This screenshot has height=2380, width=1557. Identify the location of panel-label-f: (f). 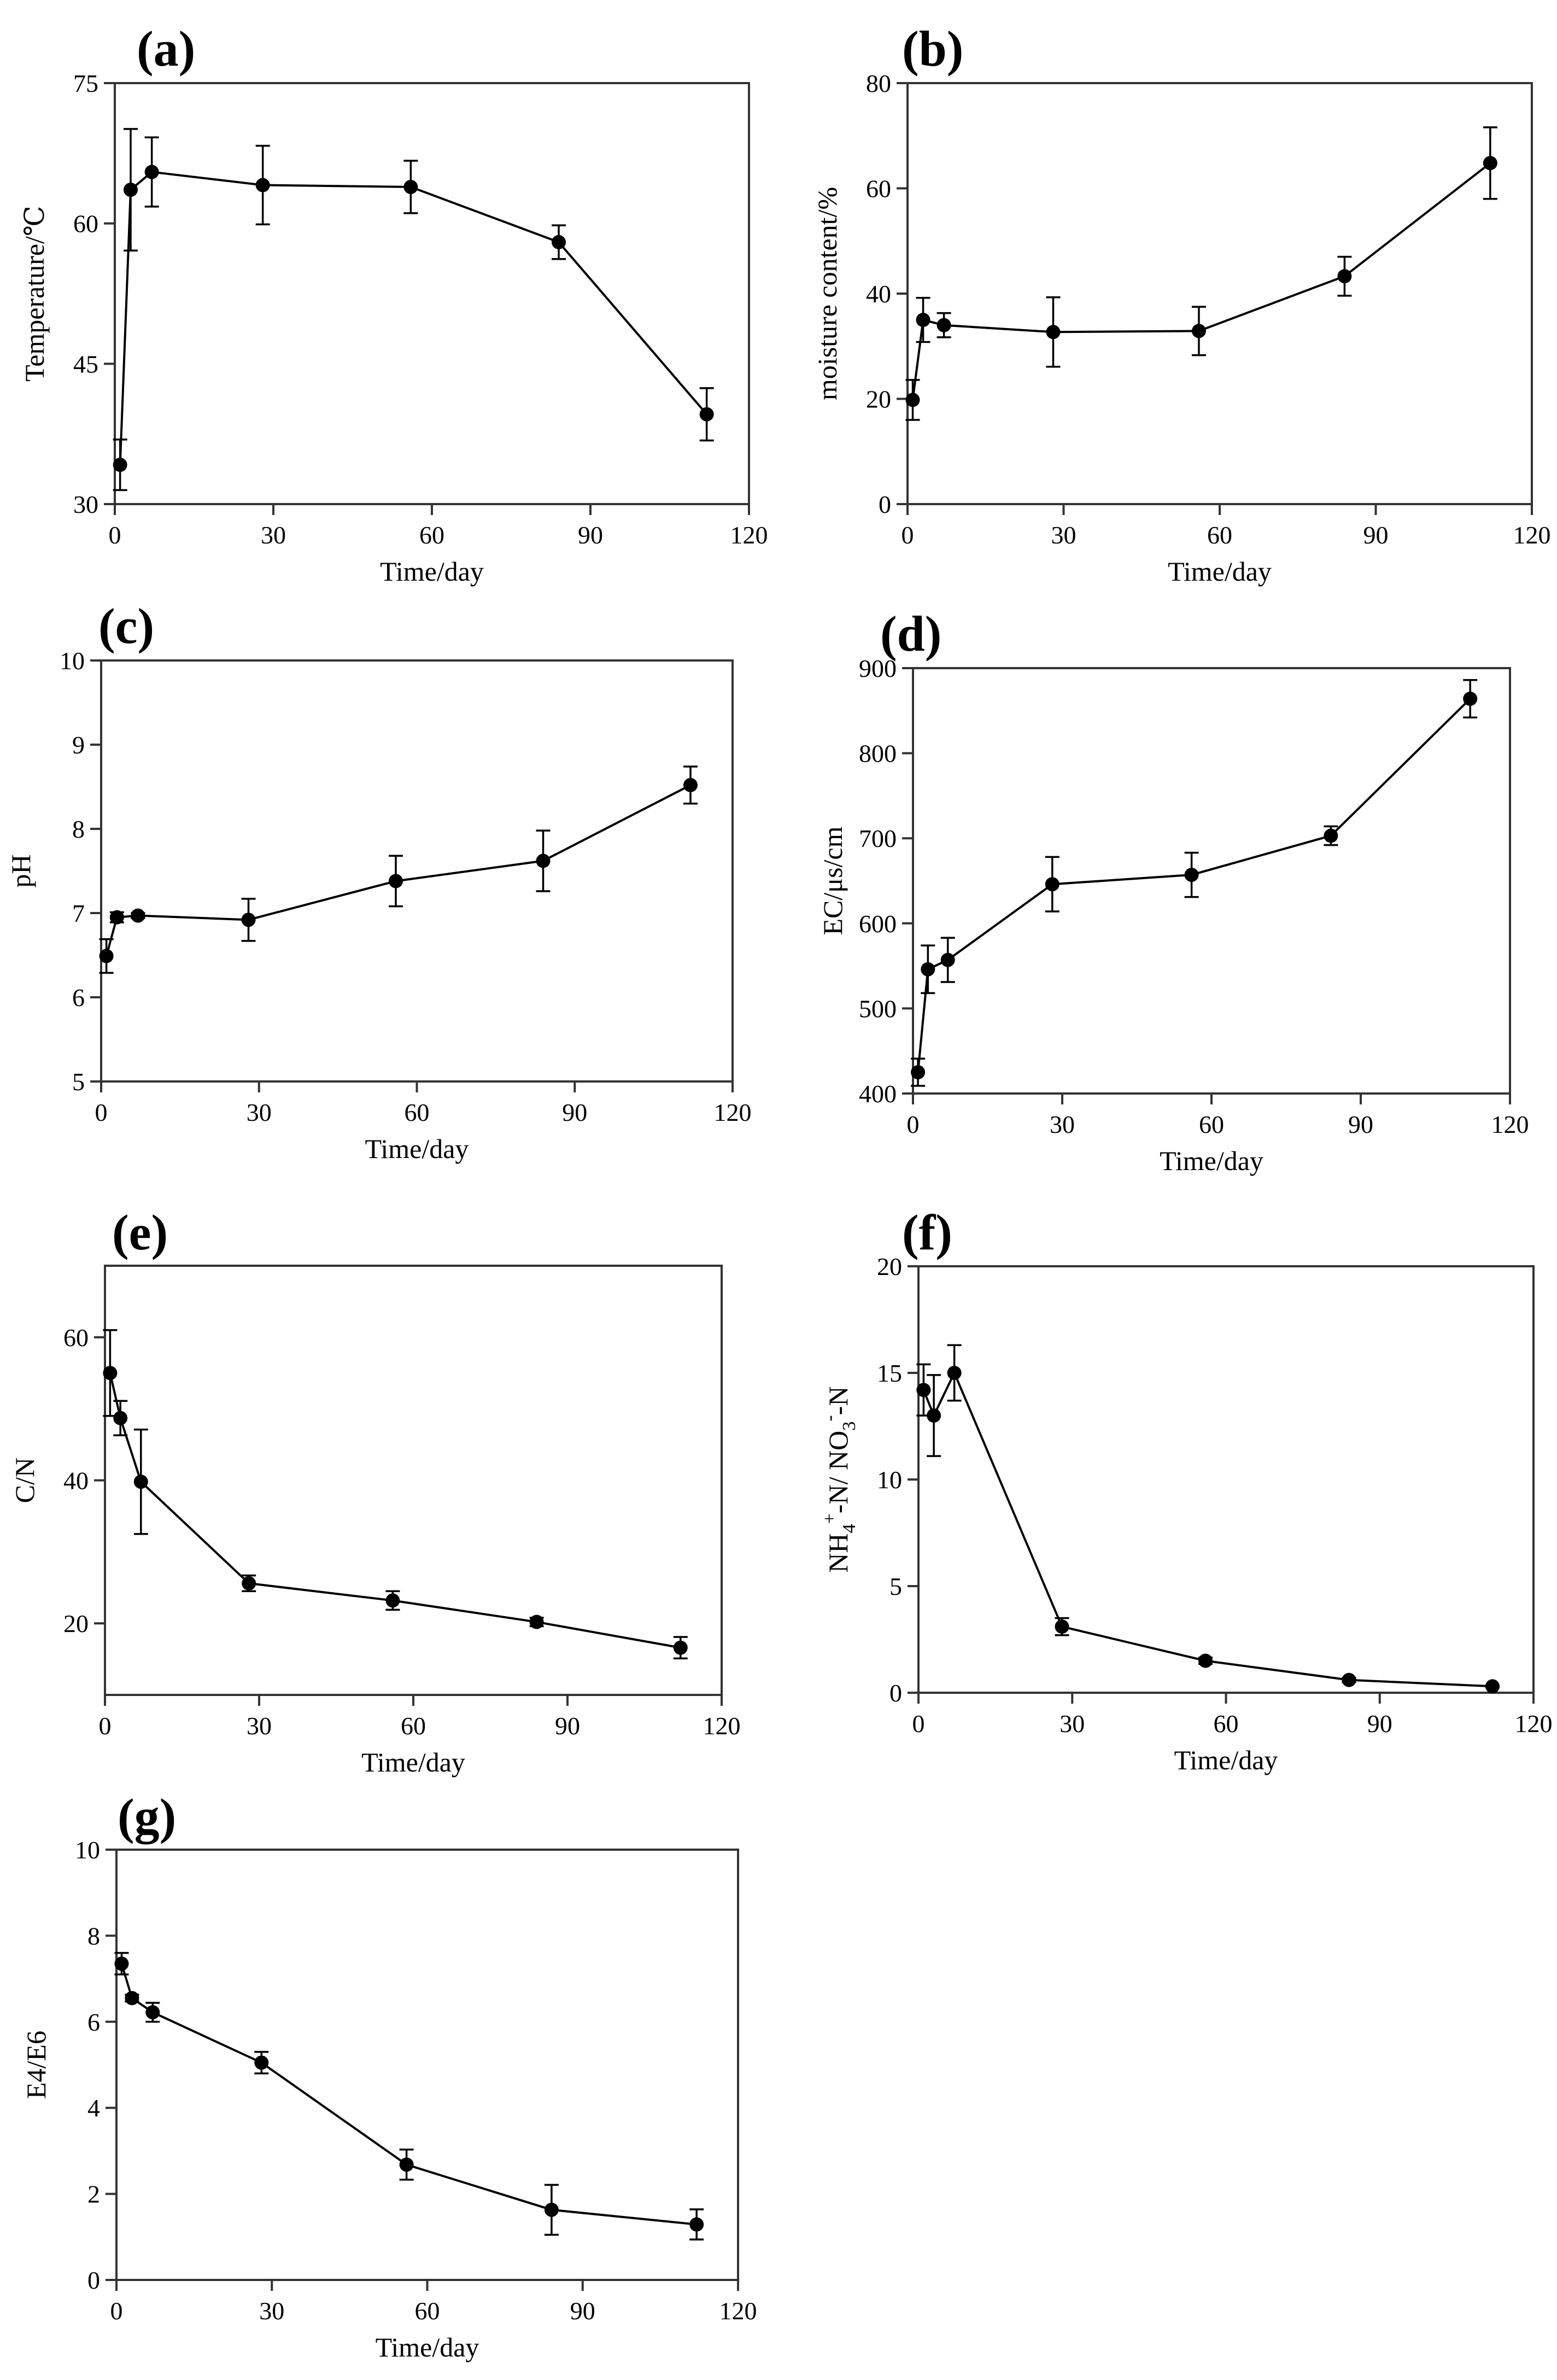
(927, 1232).